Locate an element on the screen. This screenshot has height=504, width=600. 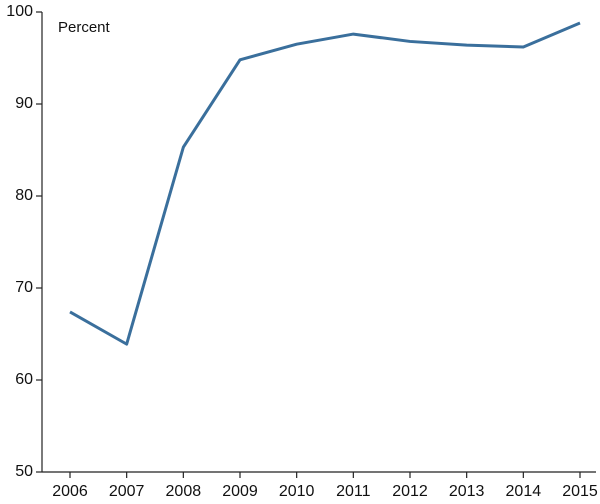
y-tick-label: 70 is located at coordinates (24, 287).